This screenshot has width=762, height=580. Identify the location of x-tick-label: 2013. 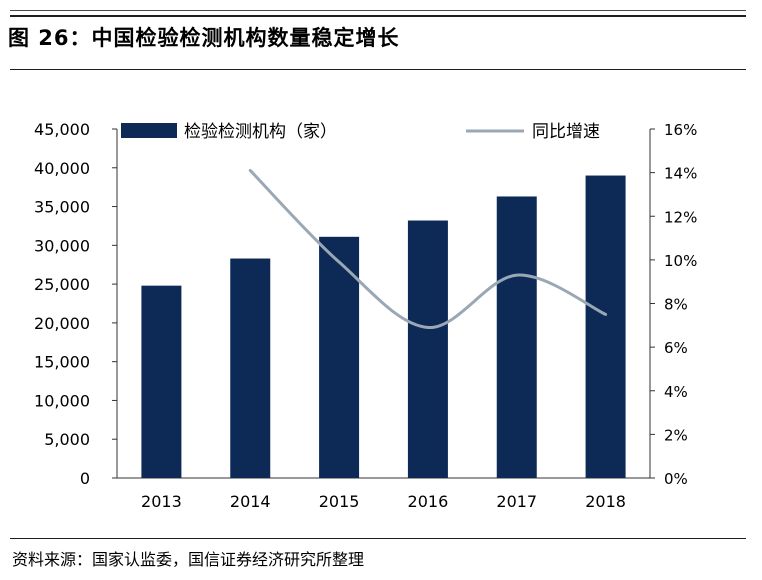
(161, 501).